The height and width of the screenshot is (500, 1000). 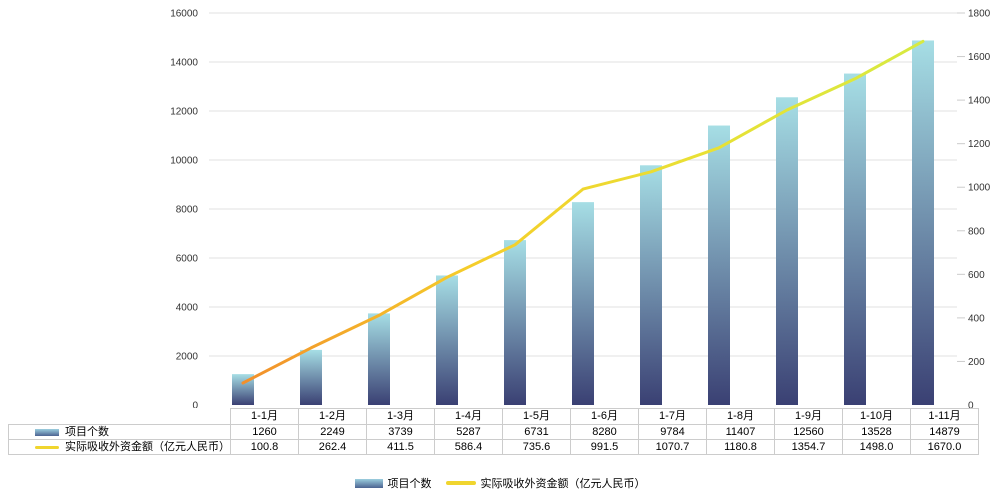 What do you see at coordinates (536, 432) in the screenshot?
I see `bar-value-cell: 6731` at bounding box center [536, 432].